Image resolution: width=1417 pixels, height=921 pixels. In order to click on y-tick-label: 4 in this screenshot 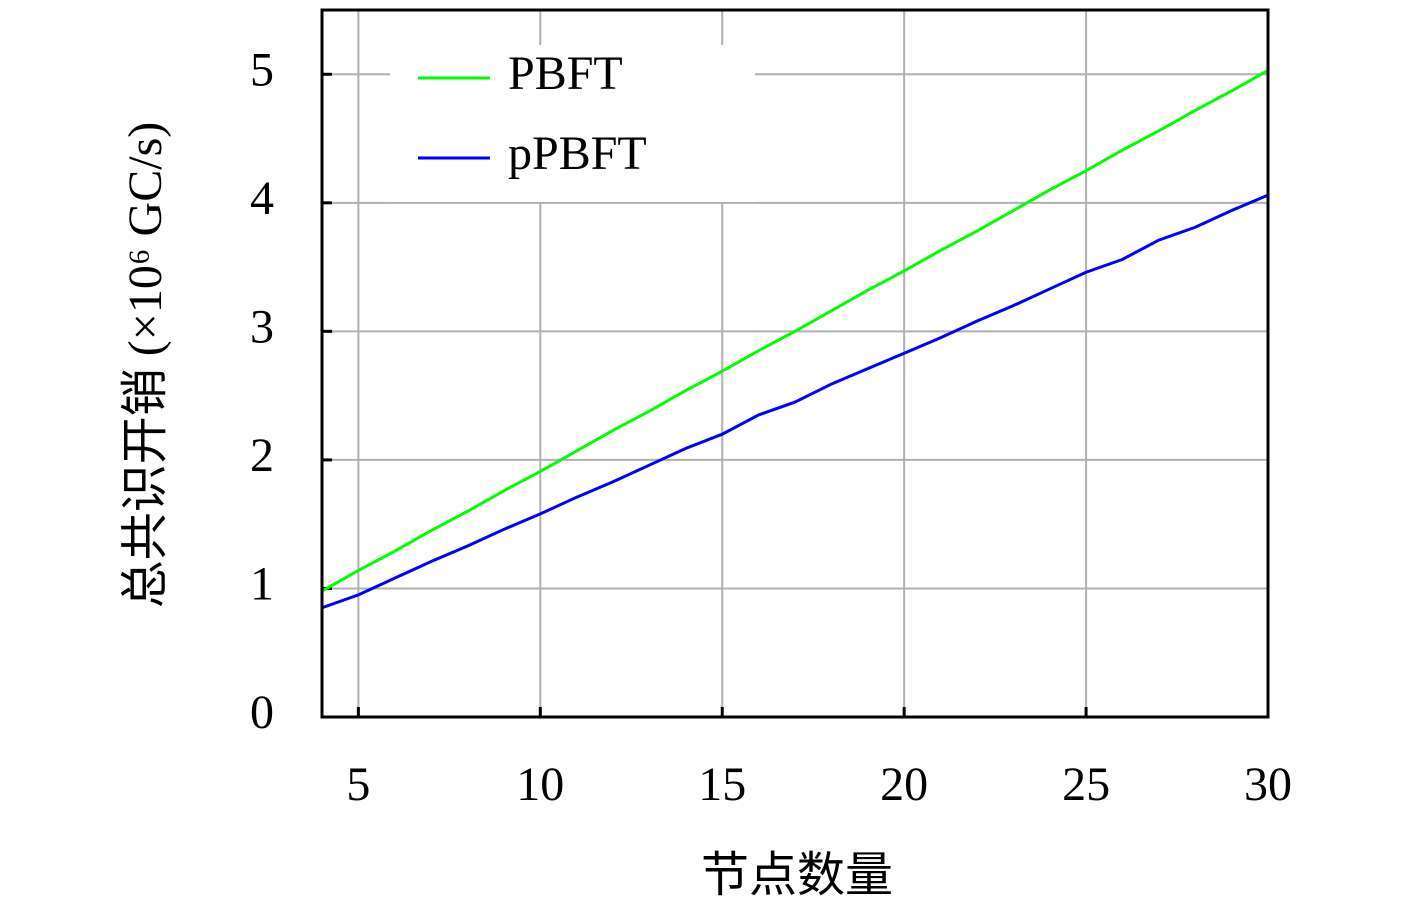, I will do `click(262, 198)`.